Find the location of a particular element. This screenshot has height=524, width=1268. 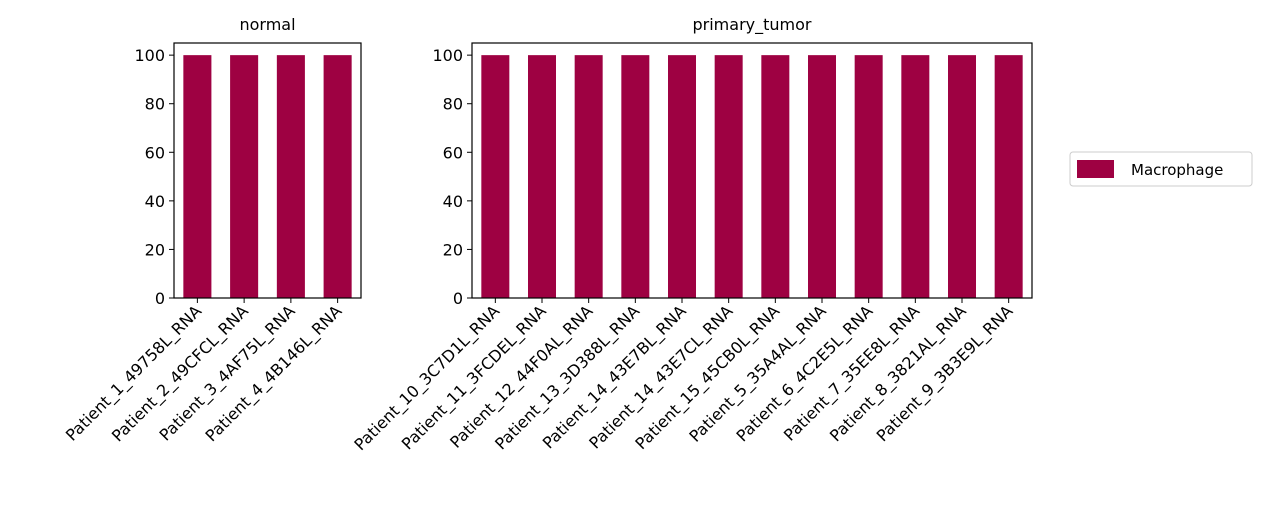

legend-label: Macrophage is located at coordinates (1177, 170).